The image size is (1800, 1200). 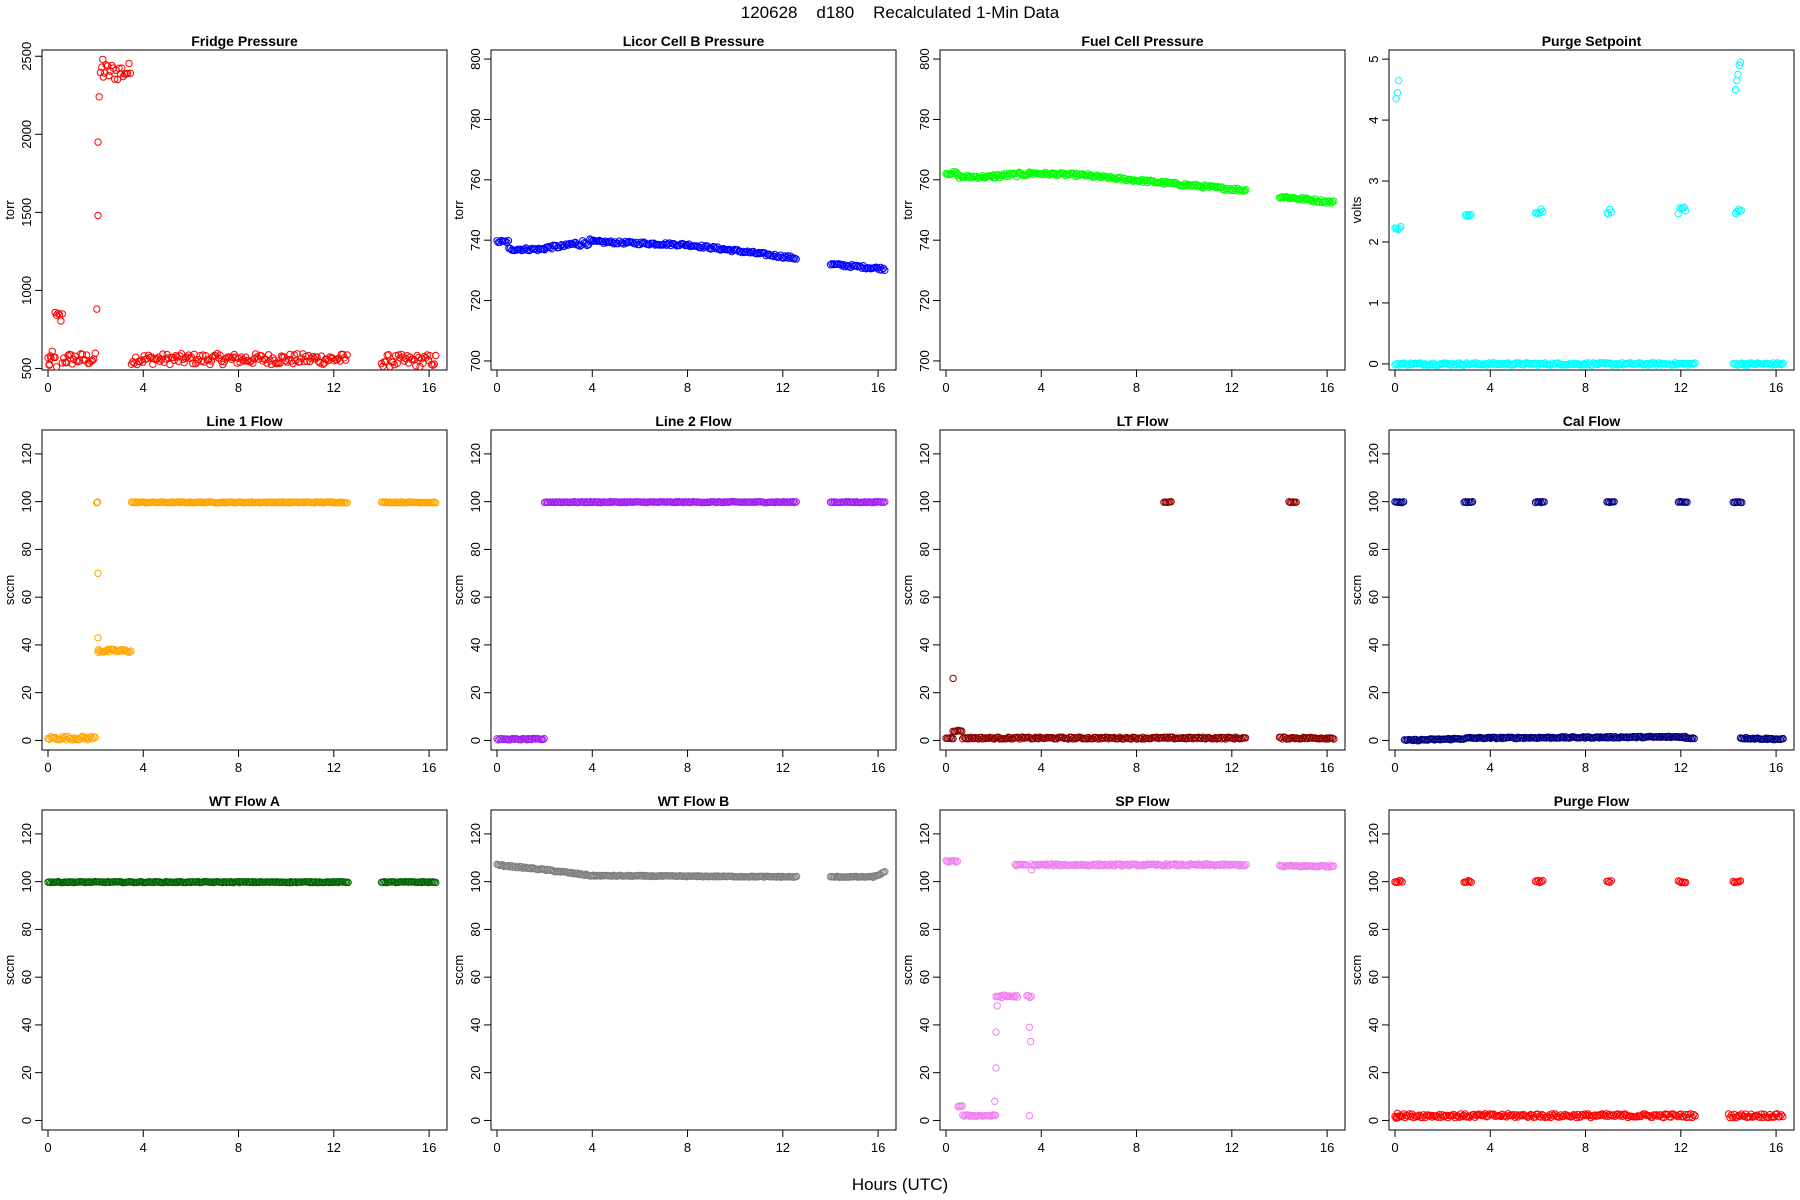 What do you see at coordinates (1776, 1147) in the screenshot?
I see `x-tick-label: 16` at bounding box center [1776, 1147].